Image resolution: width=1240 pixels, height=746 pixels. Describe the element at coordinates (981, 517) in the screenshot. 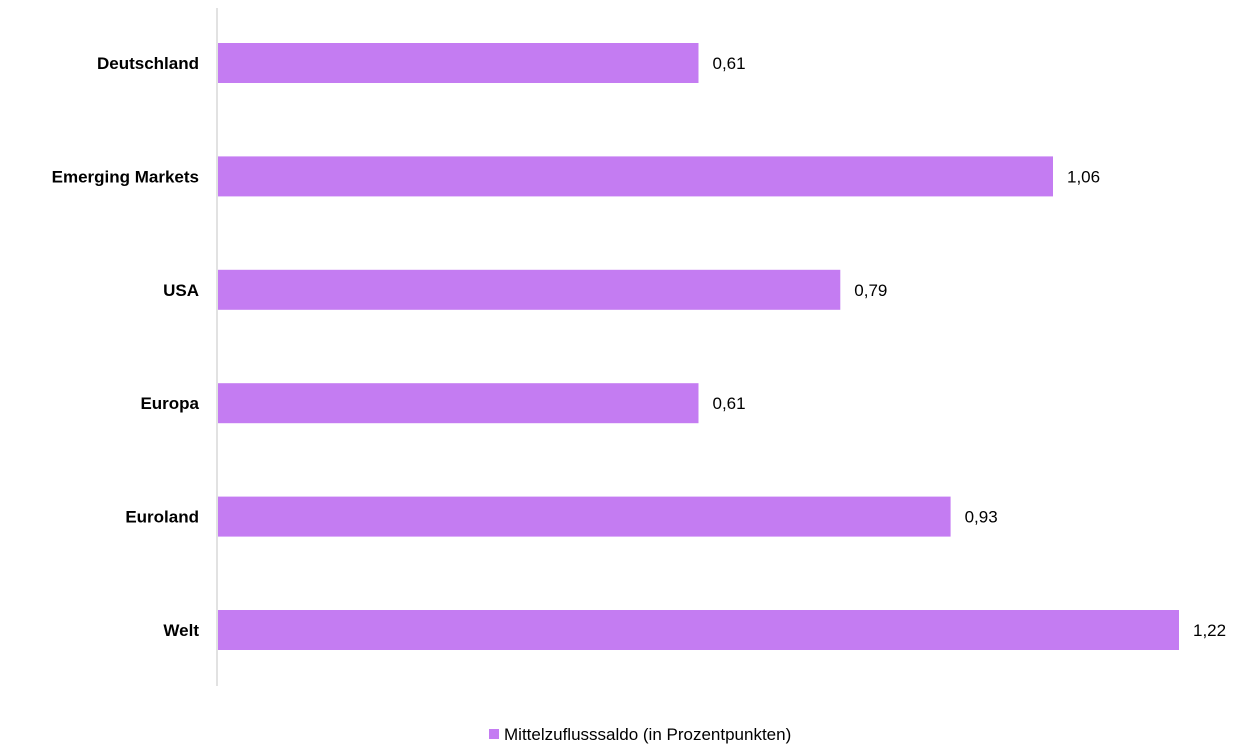

I see `value-label: 0,93` at that location.